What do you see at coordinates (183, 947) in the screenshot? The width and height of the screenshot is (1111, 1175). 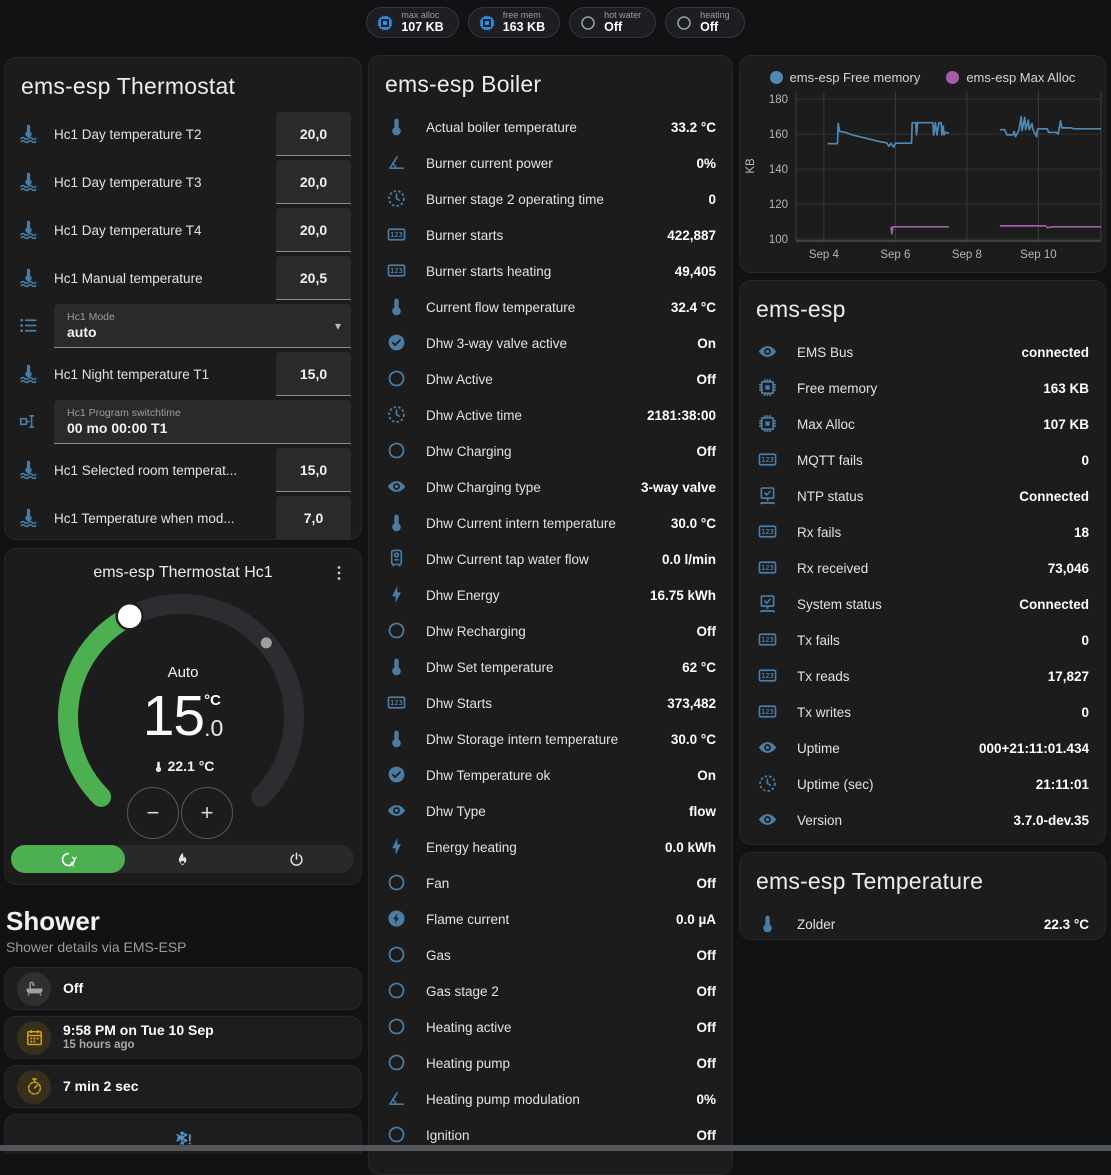 I see `shower-section-subtitle: Shower details via EMS-ESP` at bounding box center [183, 947].